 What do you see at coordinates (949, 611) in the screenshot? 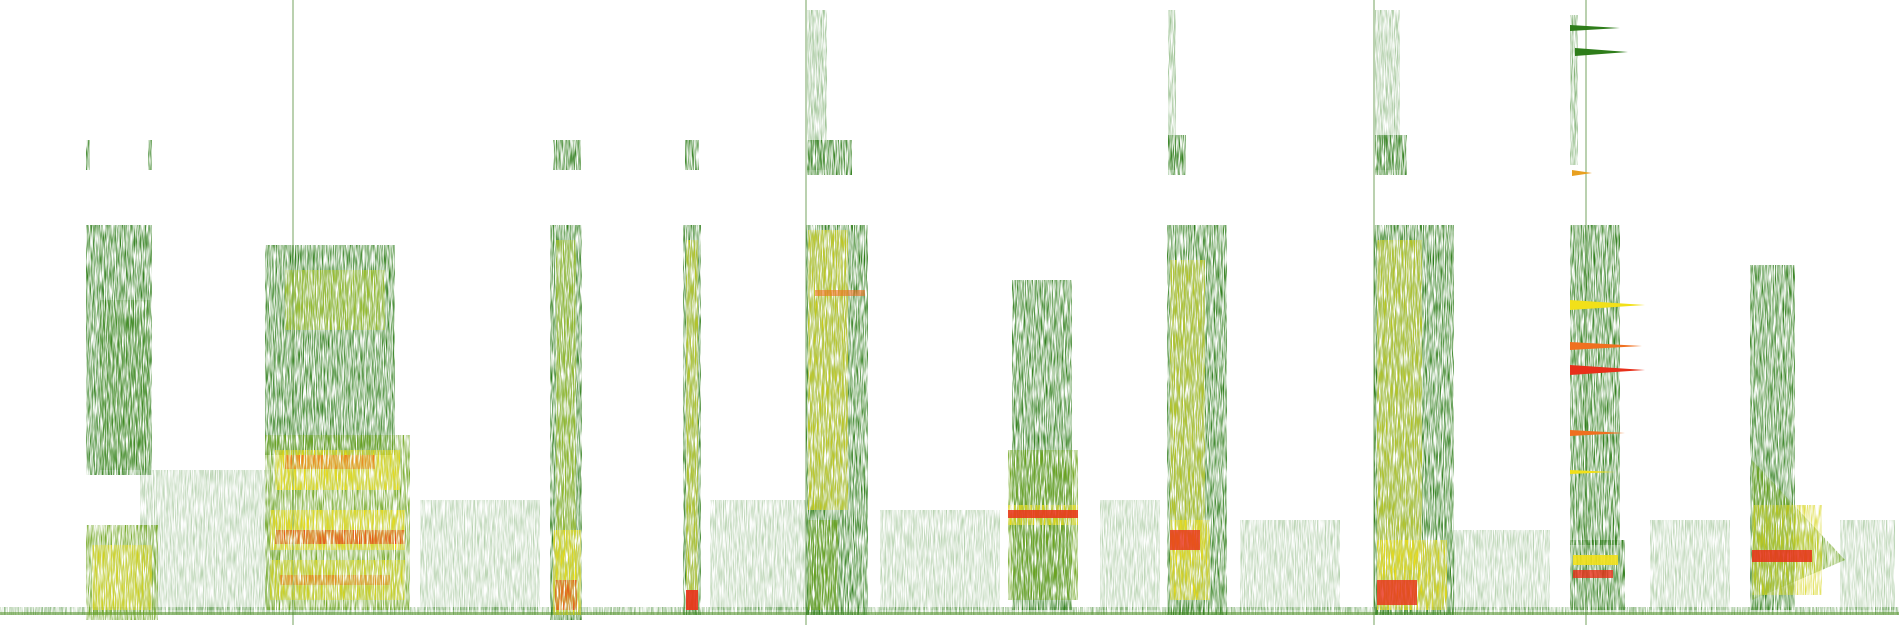
I see `floor-noise-band` at bounding box center [949, 611].